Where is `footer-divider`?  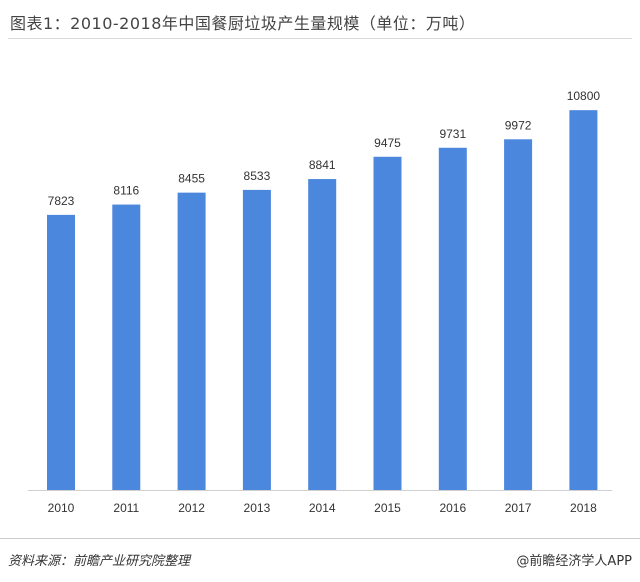 footer-divider is located at coordinates (320, 538).